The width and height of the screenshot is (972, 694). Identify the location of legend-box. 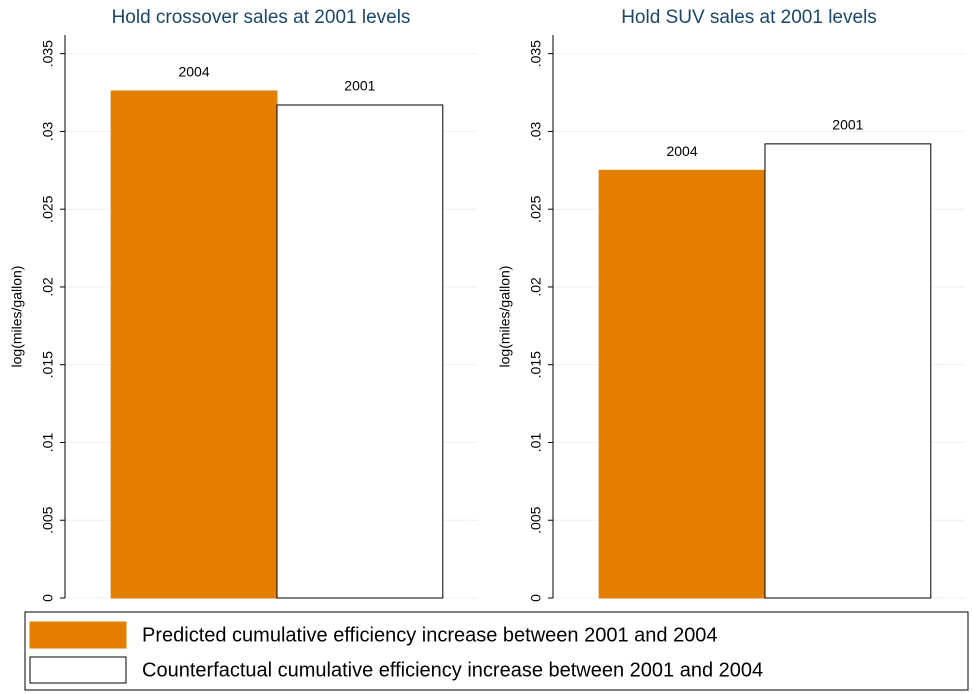
(496, 651).